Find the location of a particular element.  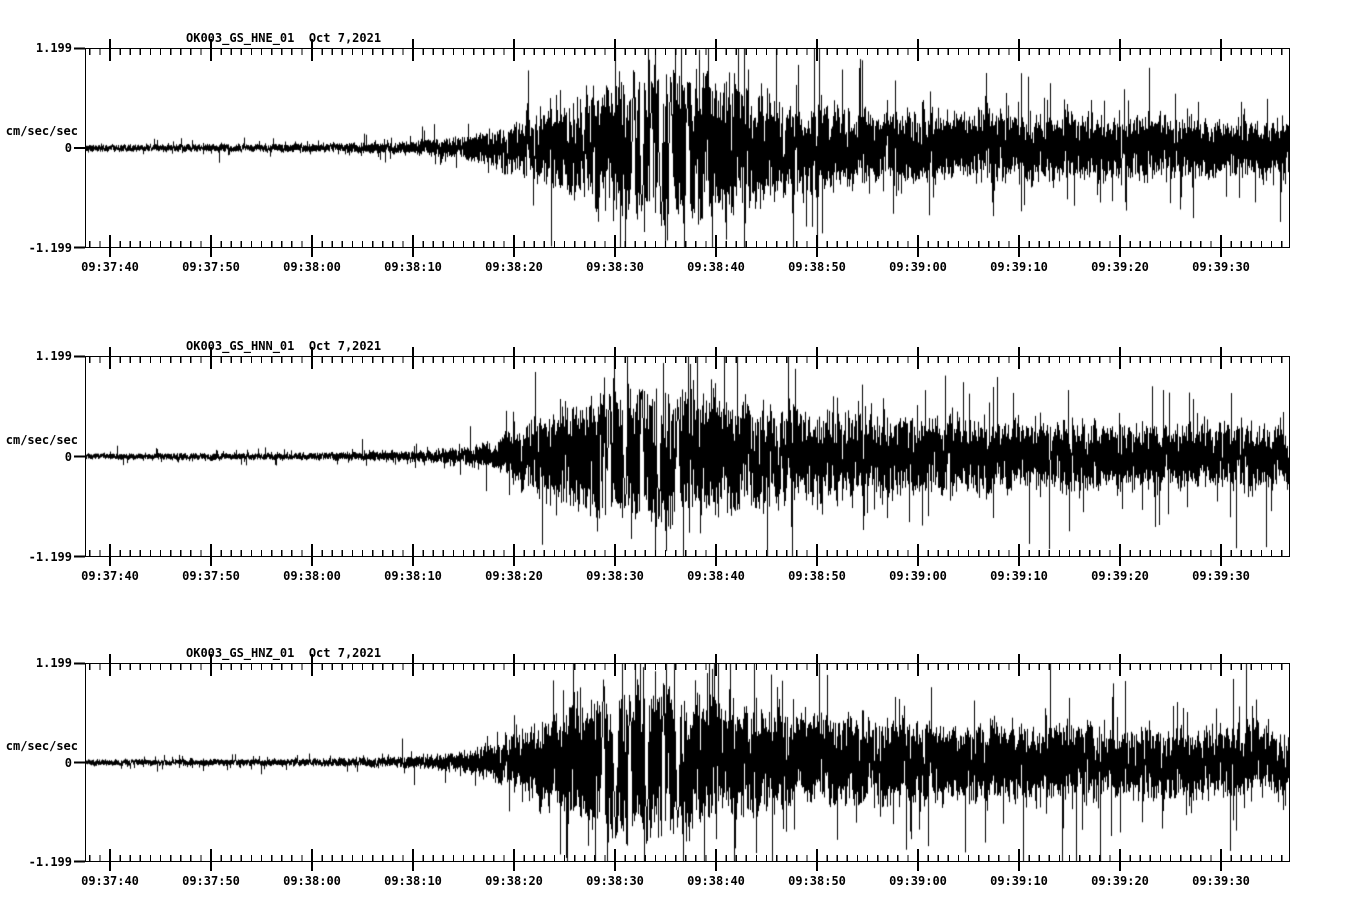

plot-title: OK003_GS_HNN_01 Oct 7,2021 is located at coordinates (284, 346).